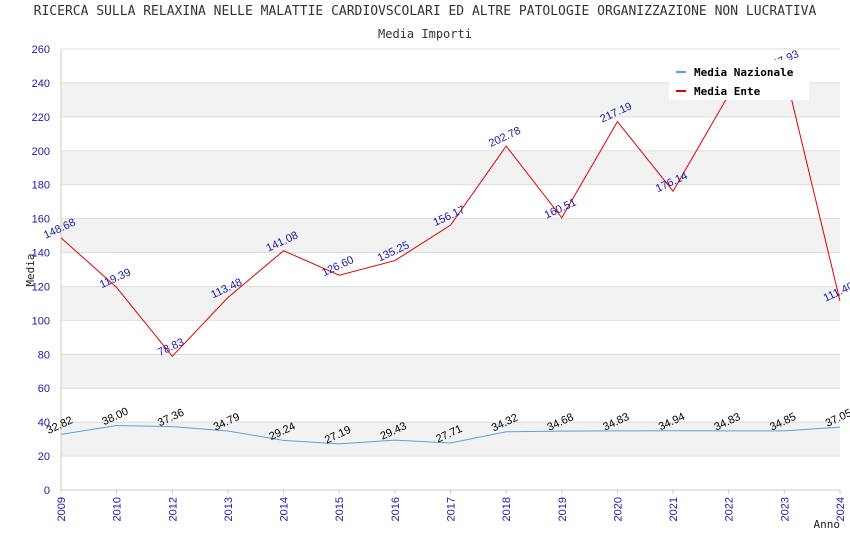  What do you see at coordinates (229, 509) in the screenshot?
I see `x-tick-label: 2013` at bounding box center [229, 509].